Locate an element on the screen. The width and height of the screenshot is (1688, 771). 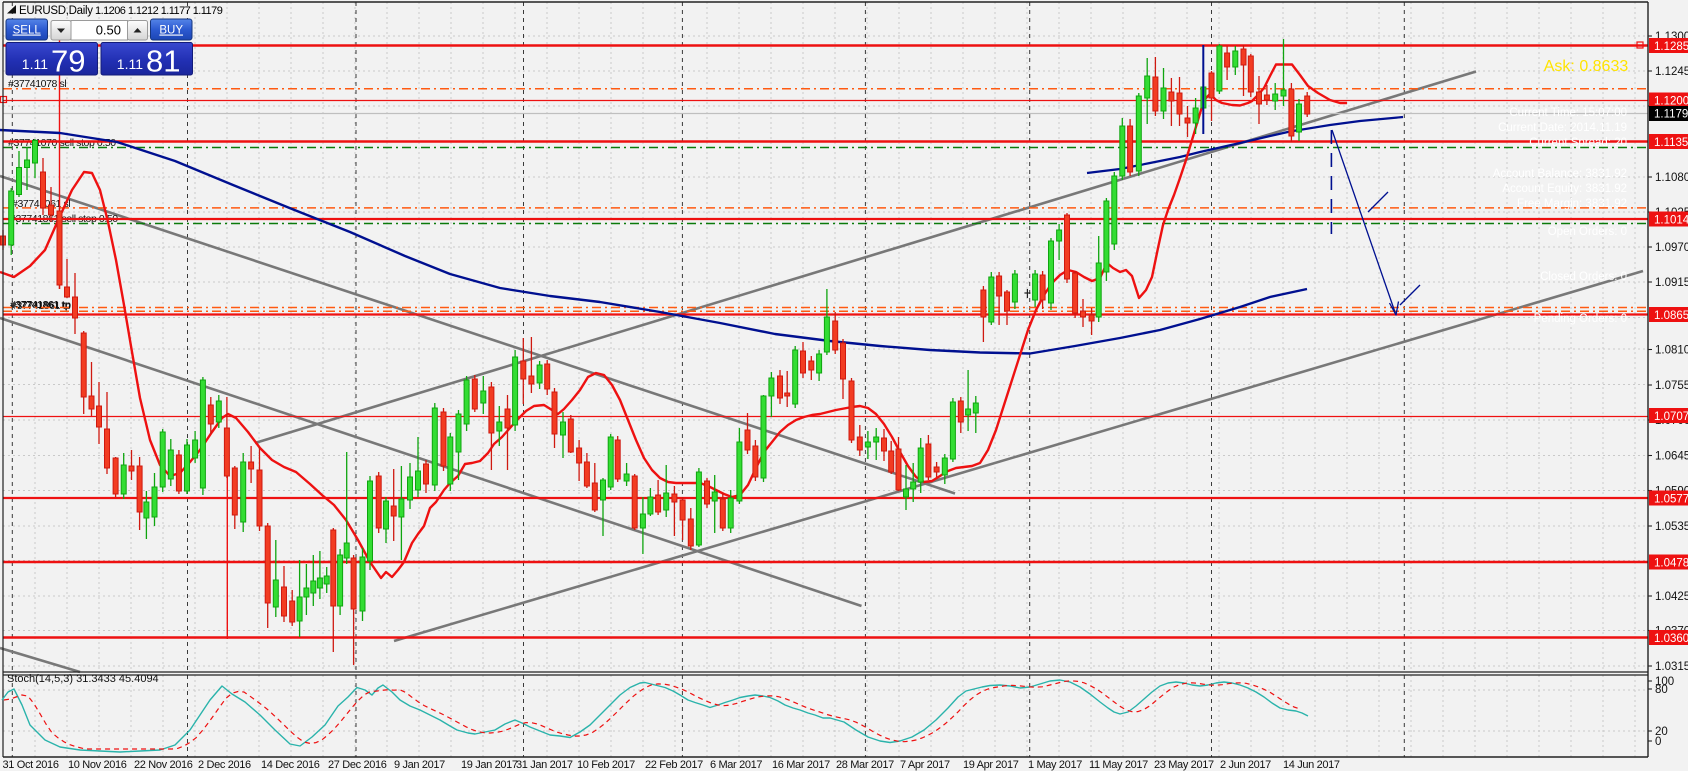
svg-text: 10 Nov 2016 is located at coordinates (97, 765).